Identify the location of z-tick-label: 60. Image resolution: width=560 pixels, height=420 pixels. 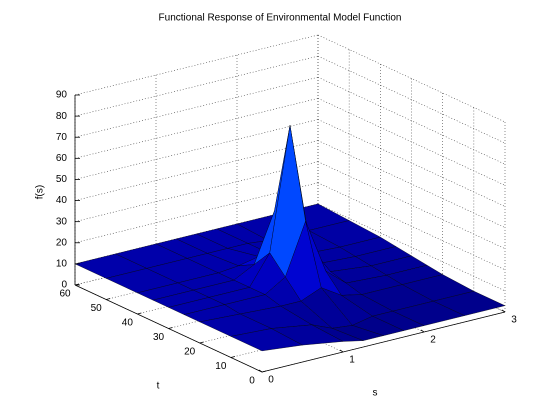
(62, 158).